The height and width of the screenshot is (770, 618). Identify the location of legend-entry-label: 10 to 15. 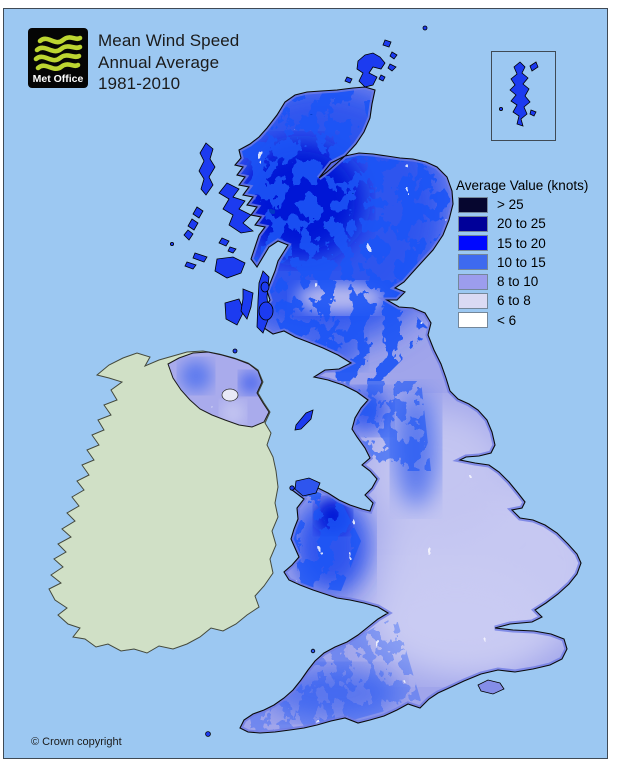
(521, 262).